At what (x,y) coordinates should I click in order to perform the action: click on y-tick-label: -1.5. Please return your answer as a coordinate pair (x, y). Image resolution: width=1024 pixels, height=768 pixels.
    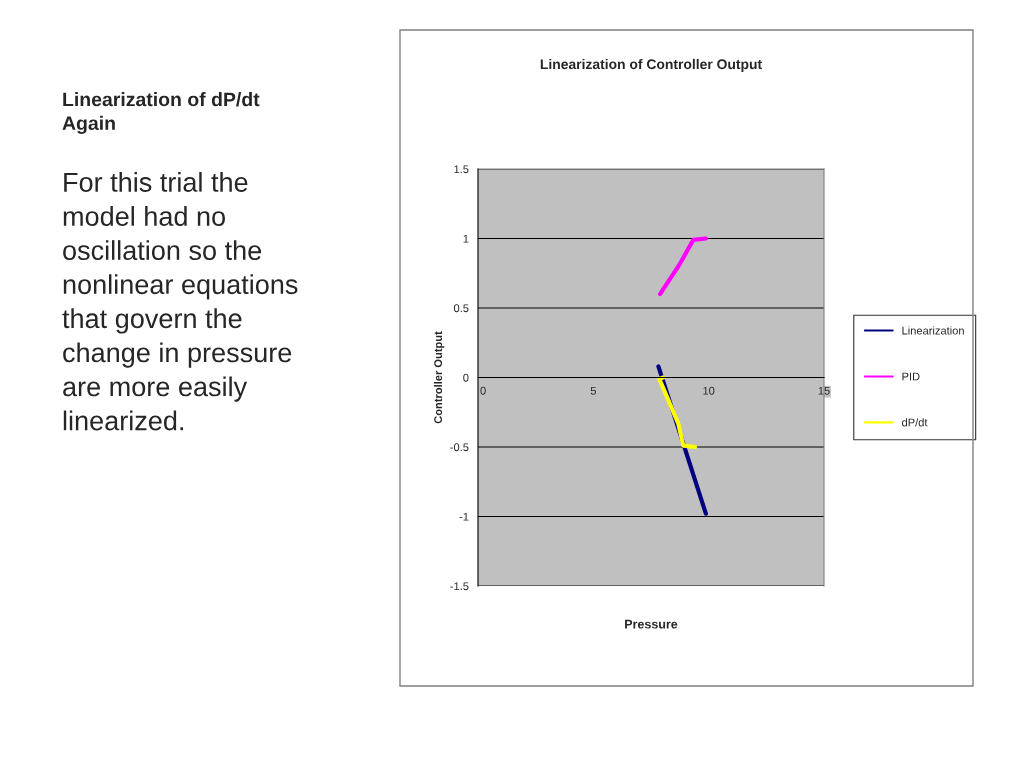
    Looking at the image, I should click on (459, 586).